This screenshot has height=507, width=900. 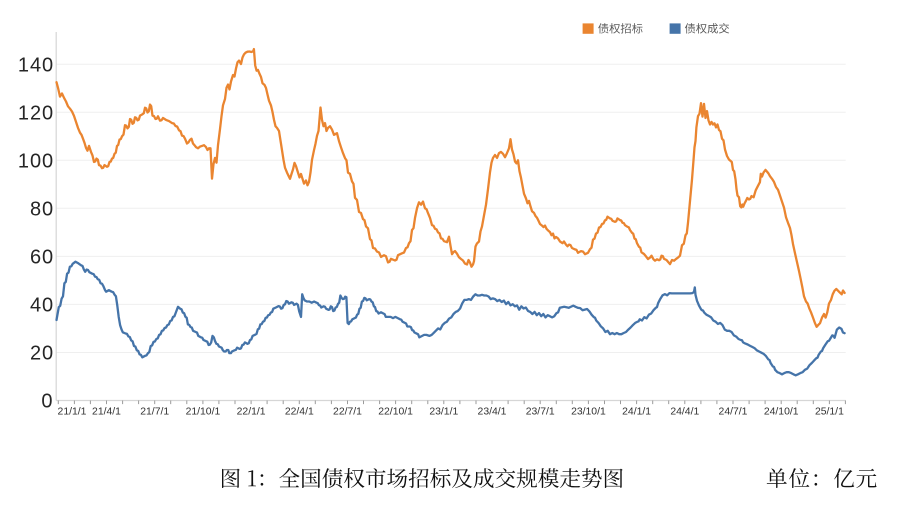 I want to click on svg-text: 24/1/1, so click(x=636, y=411).